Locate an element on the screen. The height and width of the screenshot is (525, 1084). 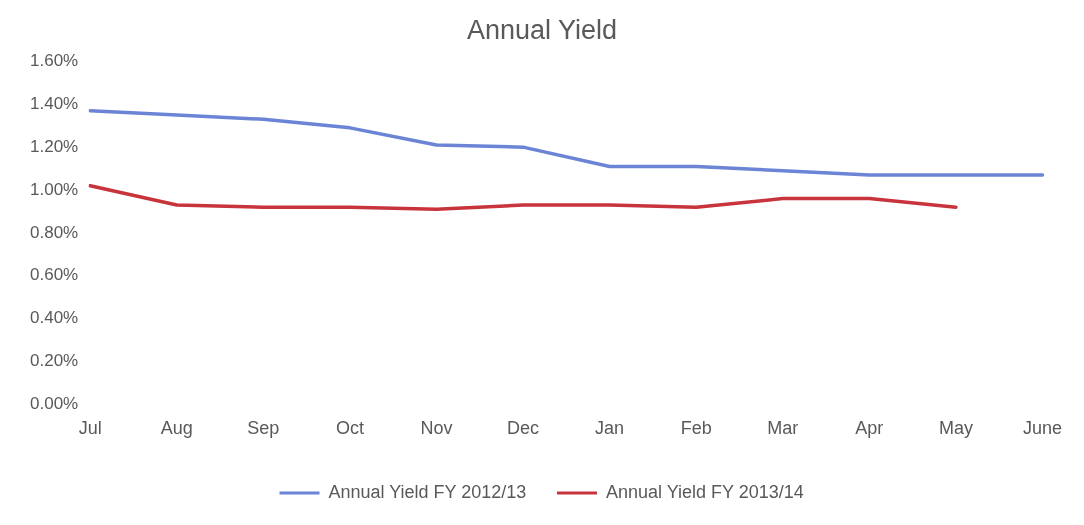
x-tick-label: Dec is located at coordinates (523, 428).